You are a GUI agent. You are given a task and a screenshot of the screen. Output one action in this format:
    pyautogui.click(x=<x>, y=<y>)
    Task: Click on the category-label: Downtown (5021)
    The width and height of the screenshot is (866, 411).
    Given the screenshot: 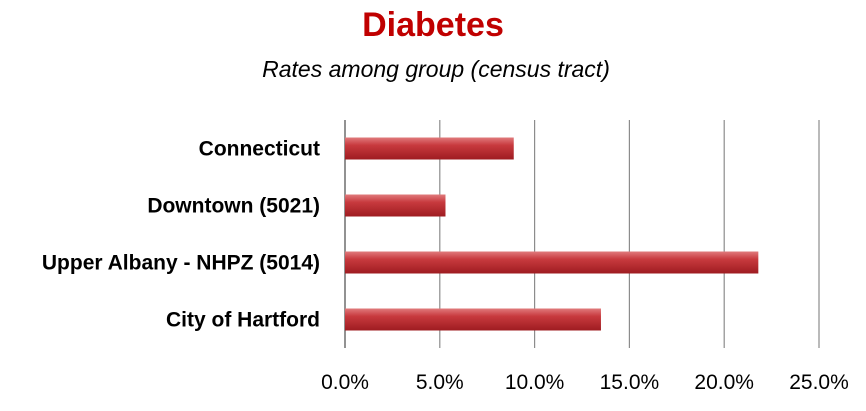 What is the action you would take?
    pyautogui.click(x=233, y=206)
    